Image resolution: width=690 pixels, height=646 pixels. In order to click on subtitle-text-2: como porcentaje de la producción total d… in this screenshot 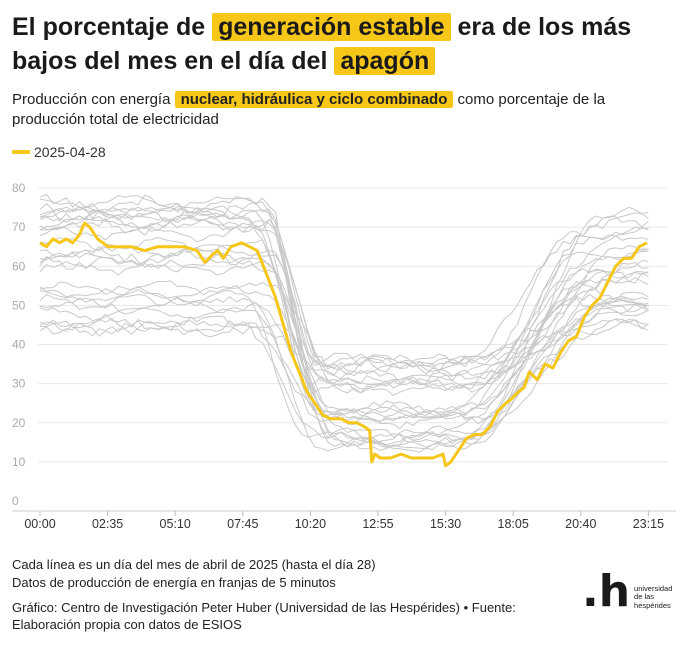, I will do `click(309, 109)`.